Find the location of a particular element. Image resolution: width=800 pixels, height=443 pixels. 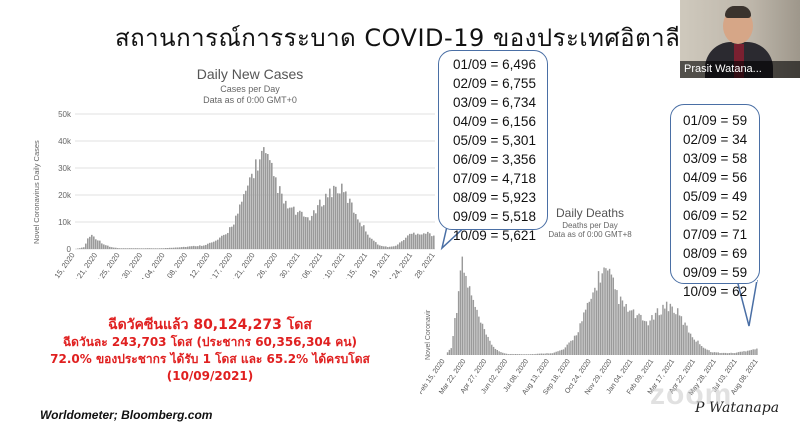

deaths-callout-row: 09/09 = 59 is located at coordinates (715, 272).